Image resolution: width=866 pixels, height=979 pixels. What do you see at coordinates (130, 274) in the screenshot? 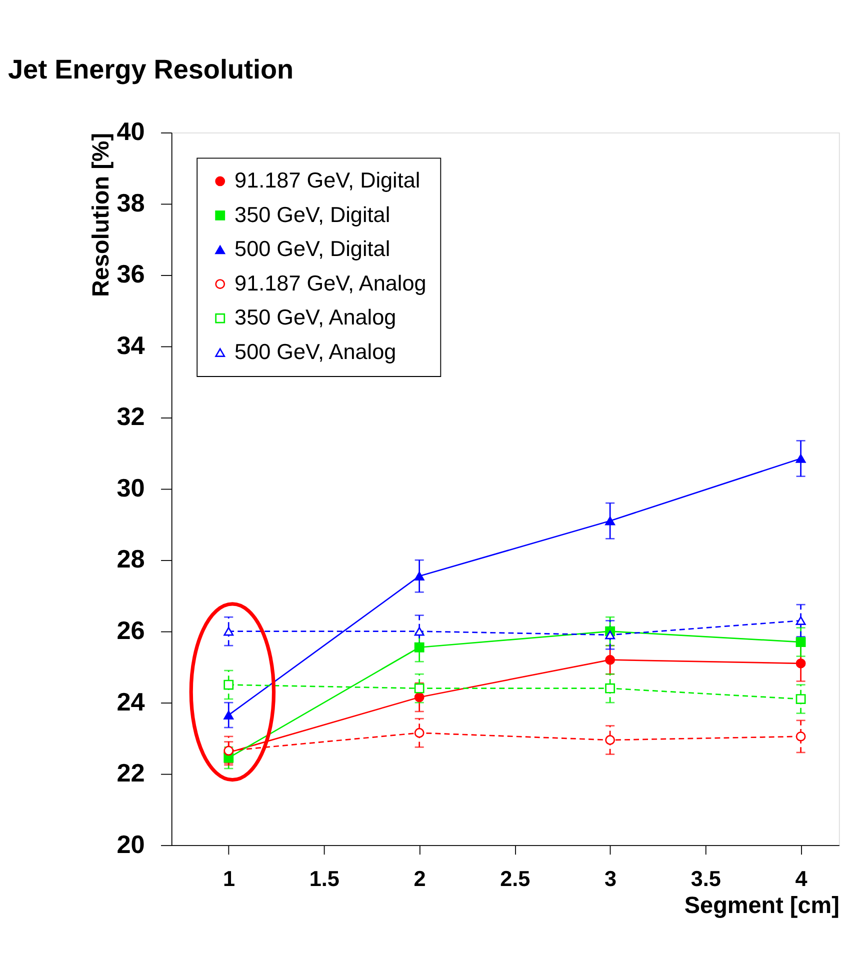
I see `y-tick-label: 36` at bounding box center [130, 274].